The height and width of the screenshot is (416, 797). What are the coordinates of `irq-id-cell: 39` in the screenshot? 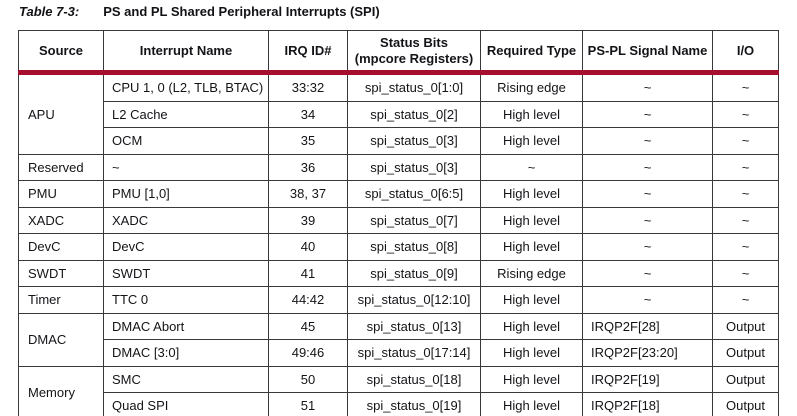 It's located at (308, 220).